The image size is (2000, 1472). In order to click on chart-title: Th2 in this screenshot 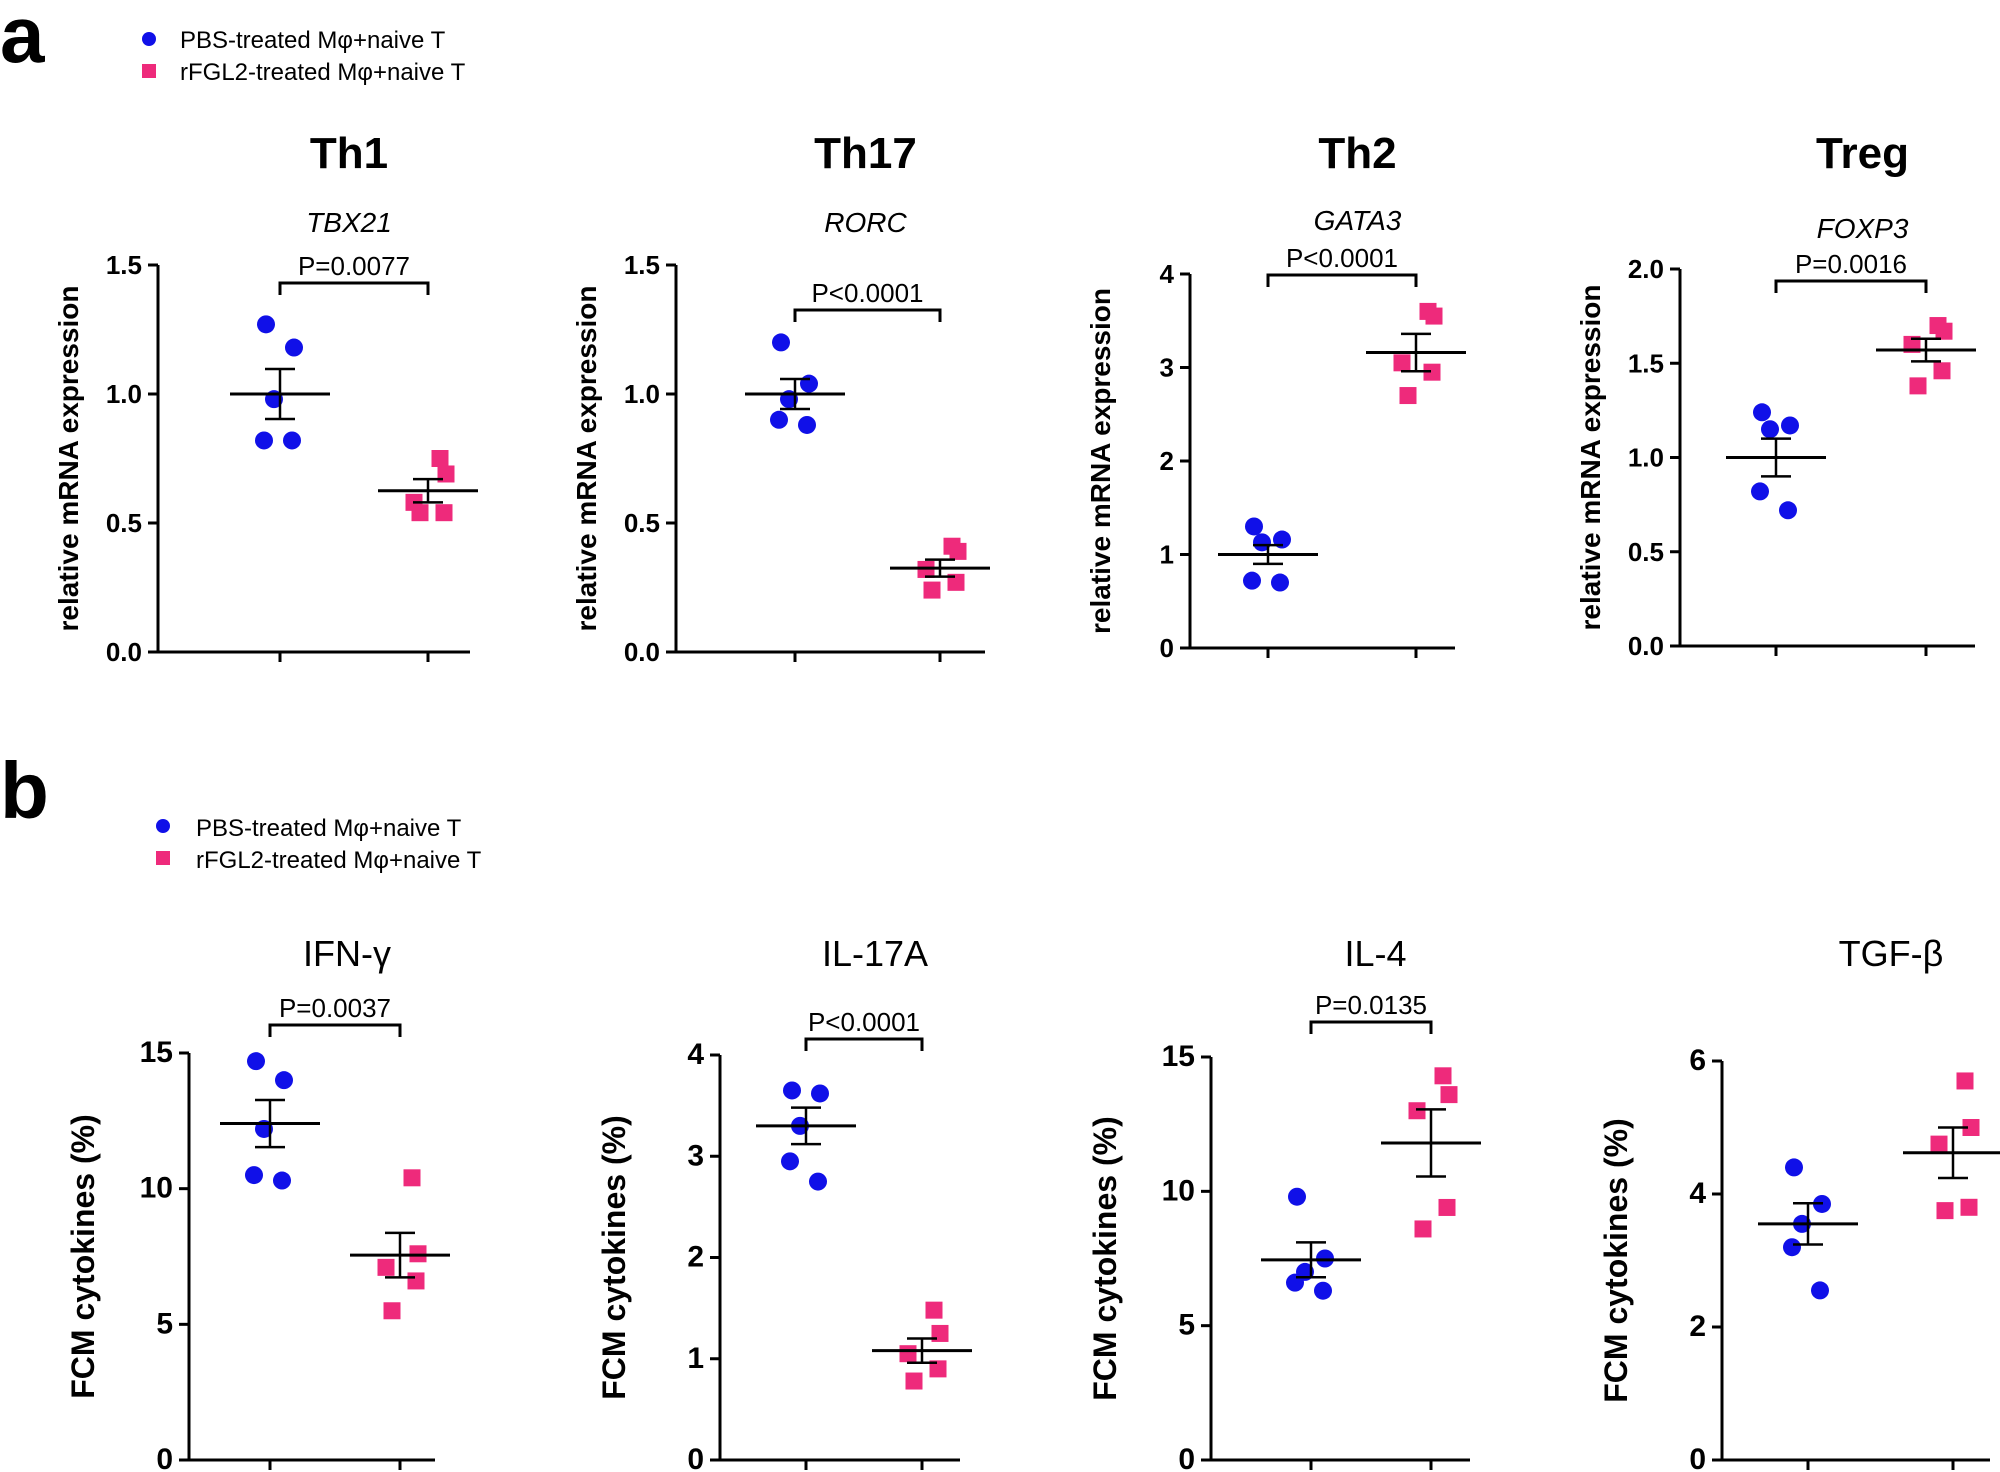, I will do `click(1357, 153)`.